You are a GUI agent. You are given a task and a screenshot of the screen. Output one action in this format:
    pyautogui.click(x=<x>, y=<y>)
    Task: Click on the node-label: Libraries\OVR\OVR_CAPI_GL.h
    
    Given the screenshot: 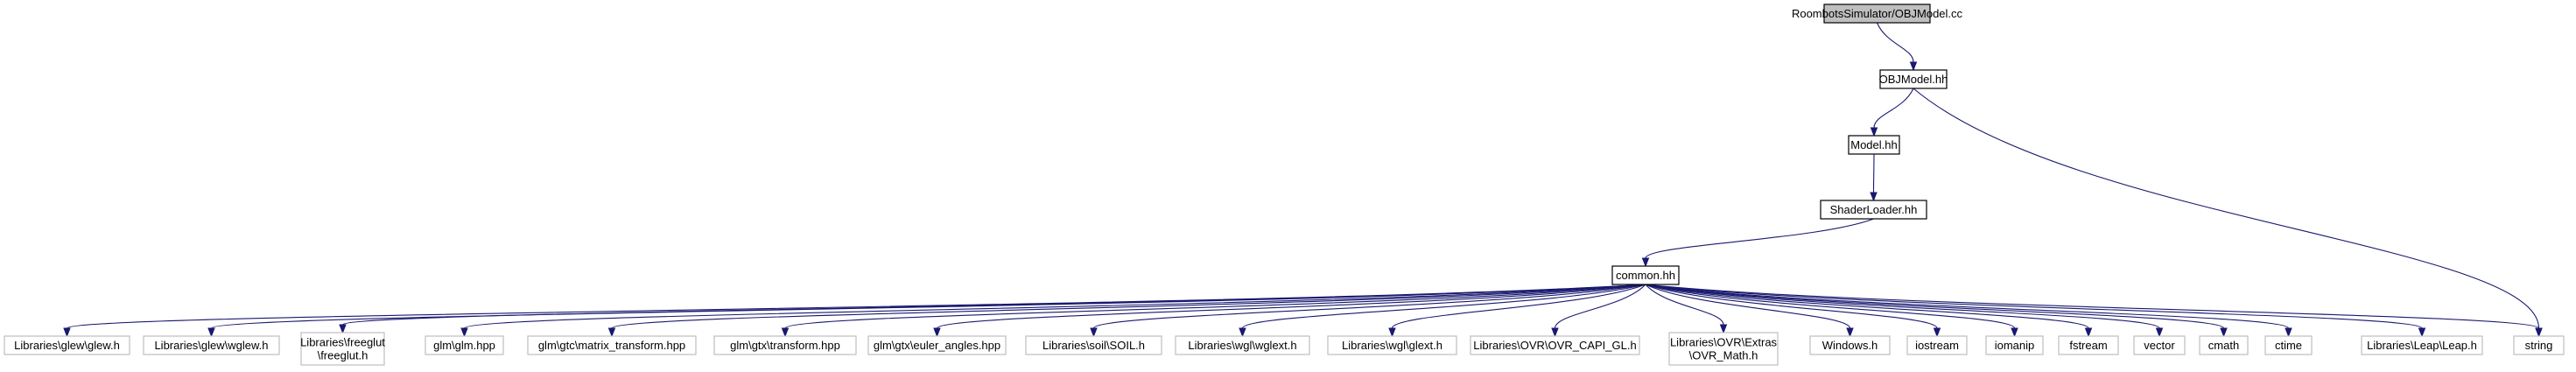 What is the action you would take?
    pyautogui.click(x=1554, y=345)
    